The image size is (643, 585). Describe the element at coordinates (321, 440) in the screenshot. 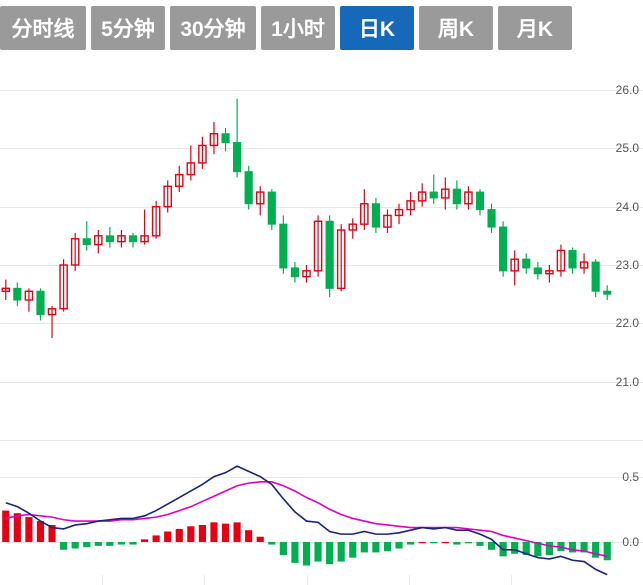

I see `pane-border` at that location.